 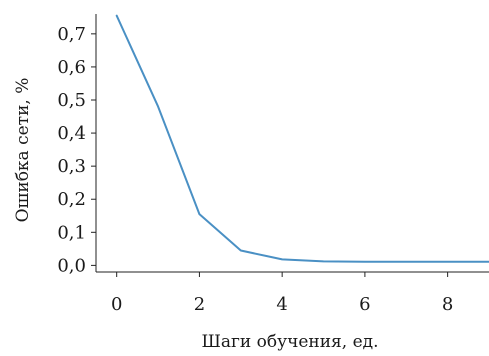 What do you see at coordinates (116, 304) in the screenshot?
I see `x-tick-label: 0` at bounding box center [116, 304].